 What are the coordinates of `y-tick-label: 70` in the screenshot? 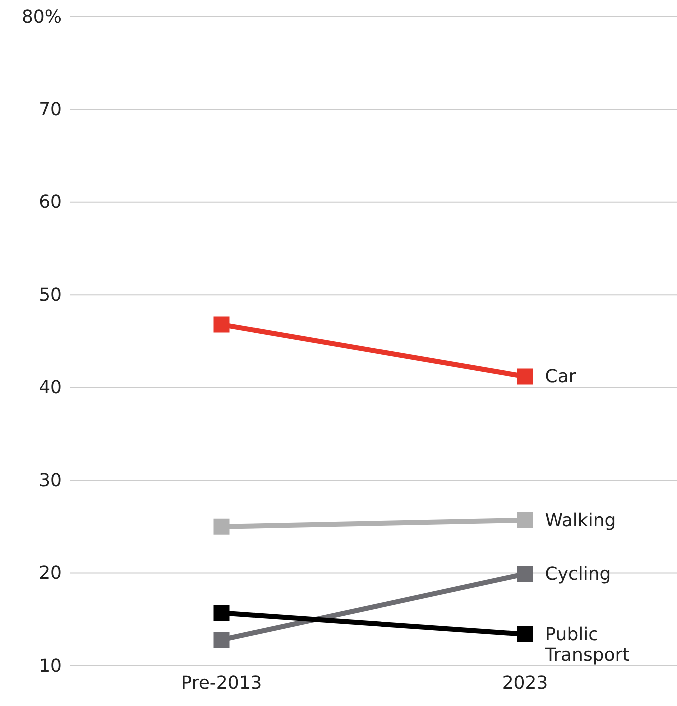 It's located at (50, 109).